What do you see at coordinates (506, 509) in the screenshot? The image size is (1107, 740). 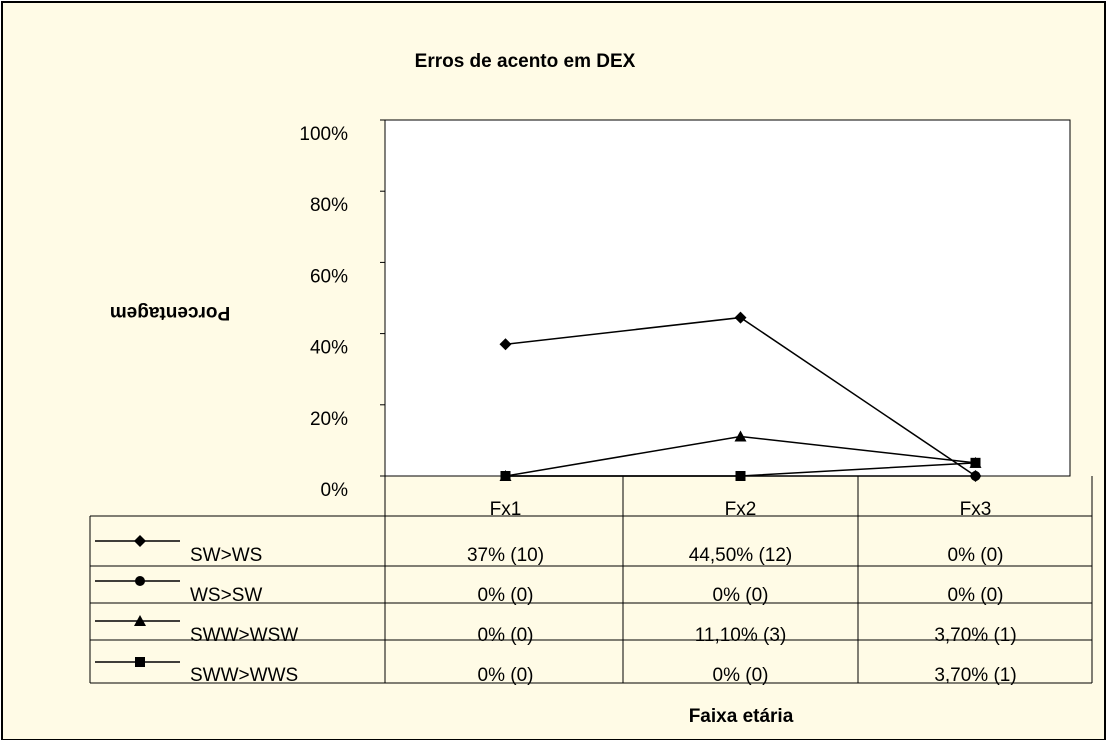 I see `x-tick-label: Fx1` at bounding box center [506, 509].